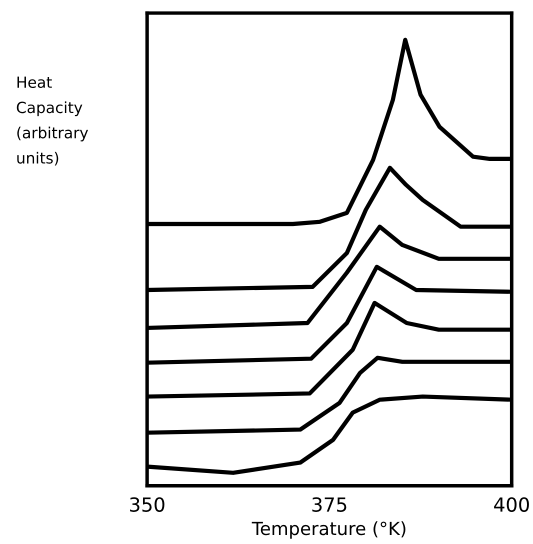  I want to click on y-axis-title: Heat Capacity (arbitrary units), so click(52, 121).